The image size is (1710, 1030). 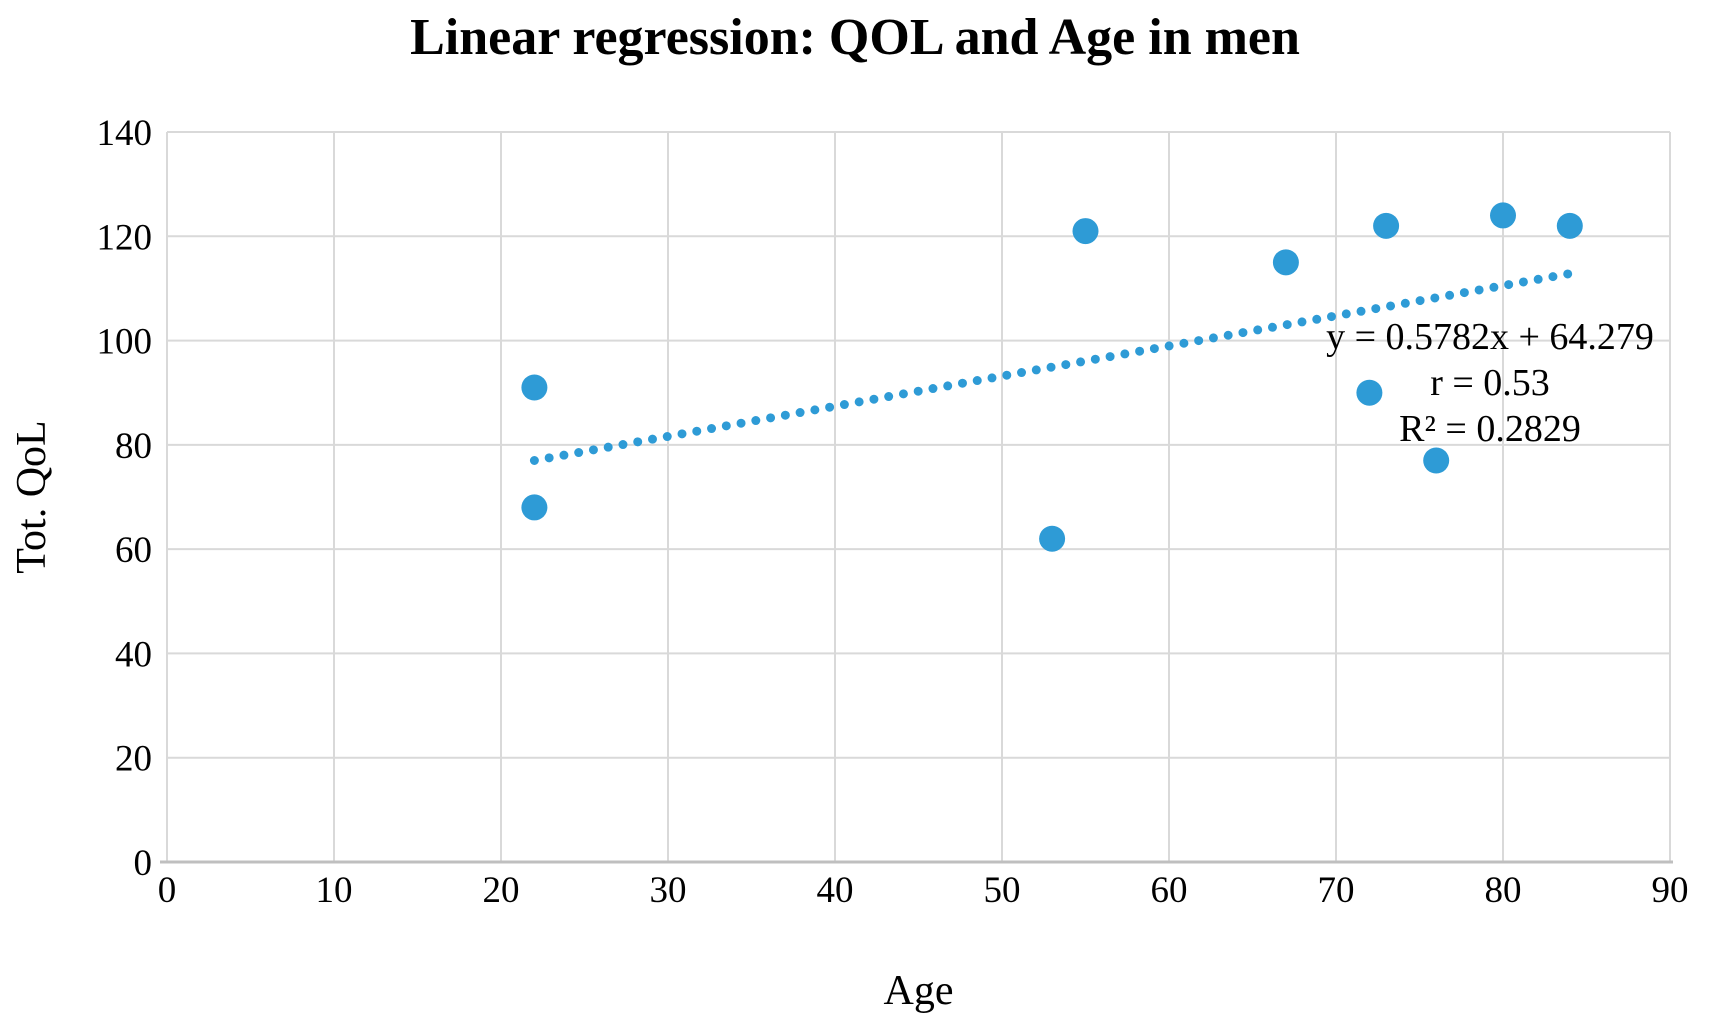 I want to click on x-tick-label: 90, so click(x=1670, y=890).